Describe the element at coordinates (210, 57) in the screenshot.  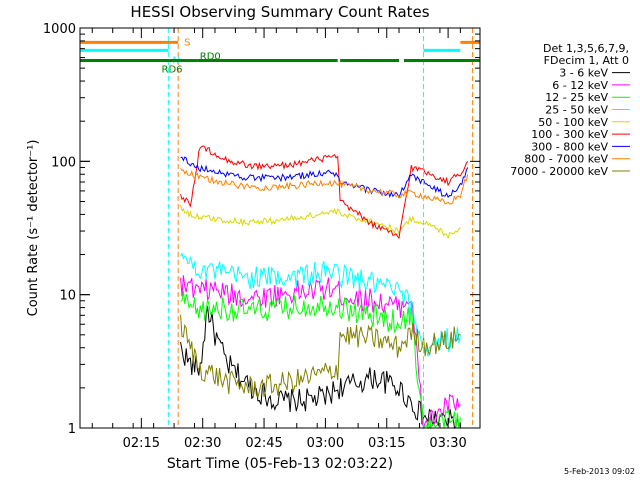
I see `flag-label-3: RD0` at that location.